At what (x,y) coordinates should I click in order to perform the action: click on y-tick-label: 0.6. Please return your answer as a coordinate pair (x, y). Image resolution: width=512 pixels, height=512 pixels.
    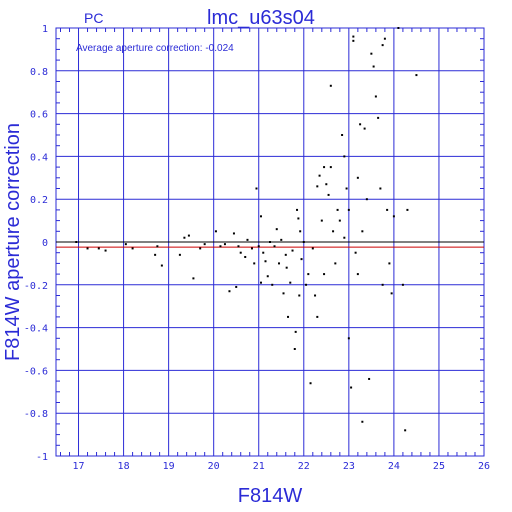
    Looking at the image, I should click on (39, 115).